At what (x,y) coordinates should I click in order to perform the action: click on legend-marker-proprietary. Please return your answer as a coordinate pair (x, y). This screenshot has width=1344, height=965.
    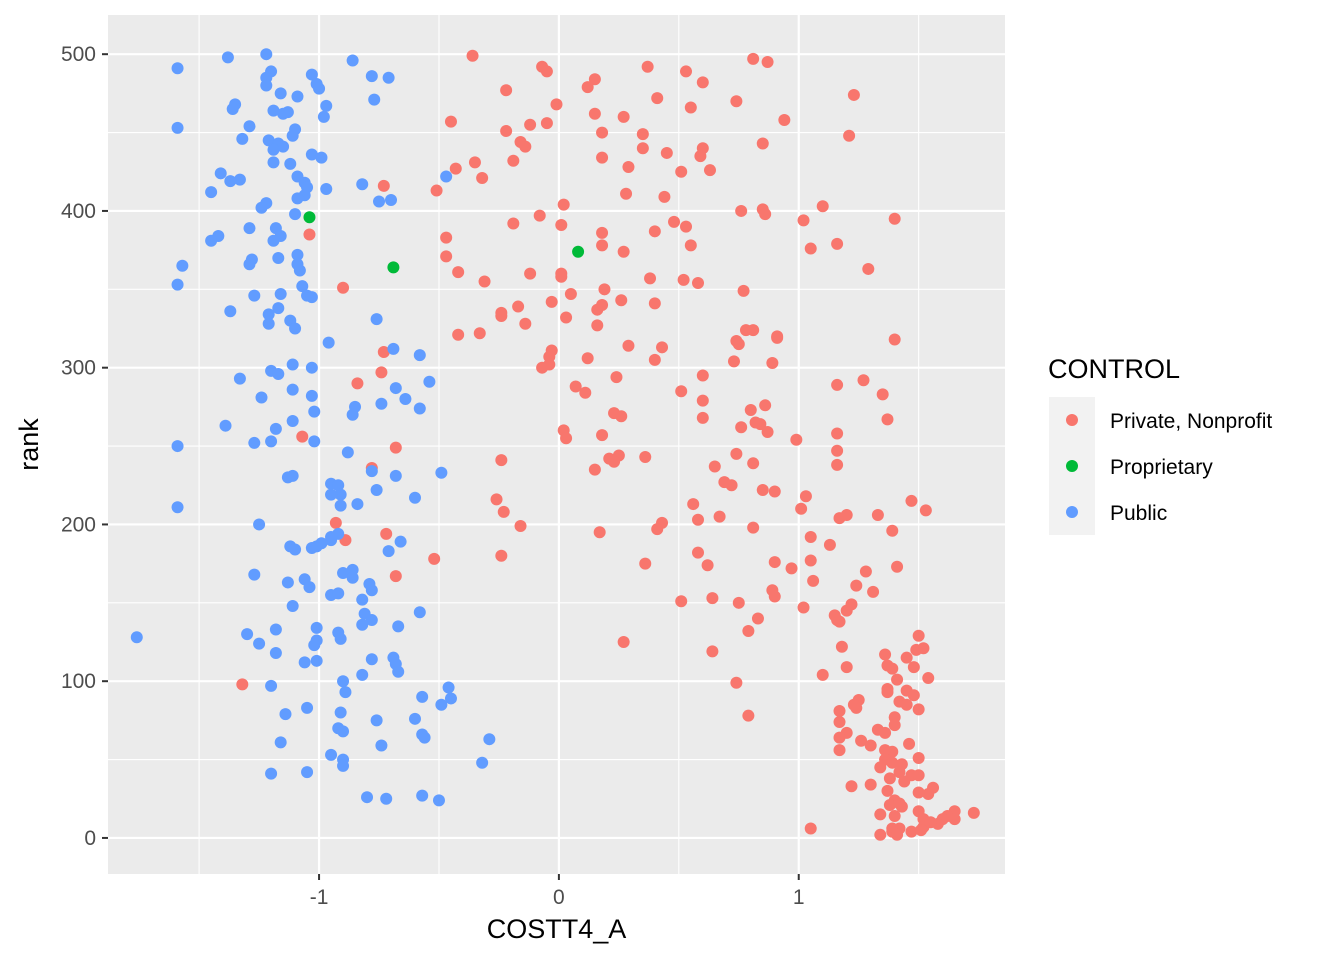
    Looking at the image, I should click on (1072, 466).